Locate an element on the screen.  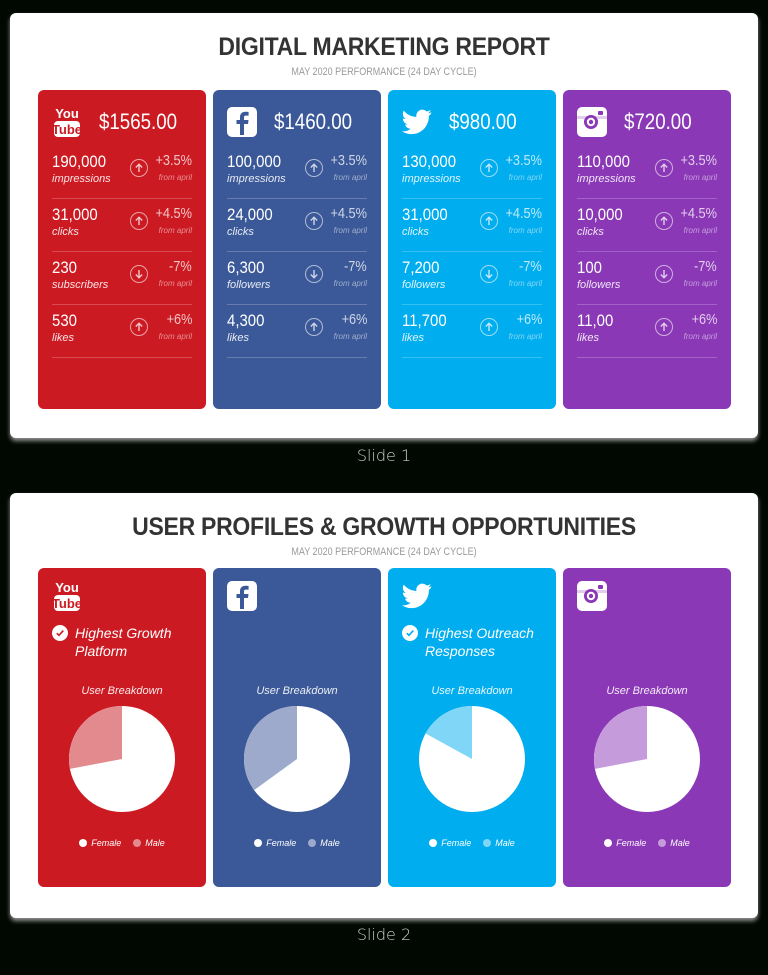
highlight-text: Highest Outreach Responses is located at coordinates (479, 642).